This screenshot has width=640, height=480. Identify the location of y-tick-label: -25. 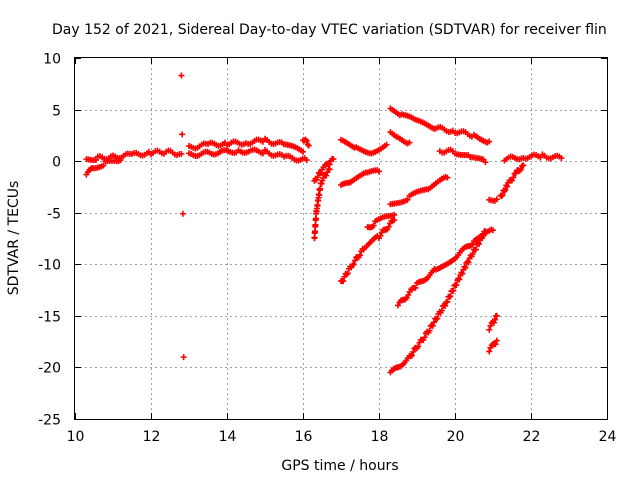
(49, 421).